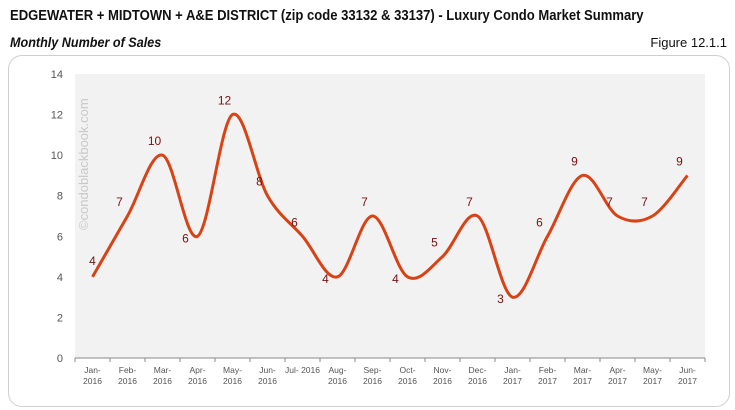  I want to click on y-tick-label: 0, so click(60, 359).